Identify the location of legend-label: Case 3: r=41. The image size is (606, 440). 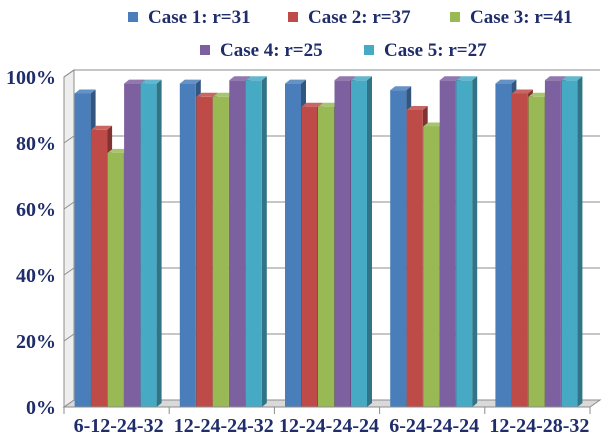
(521, 17).